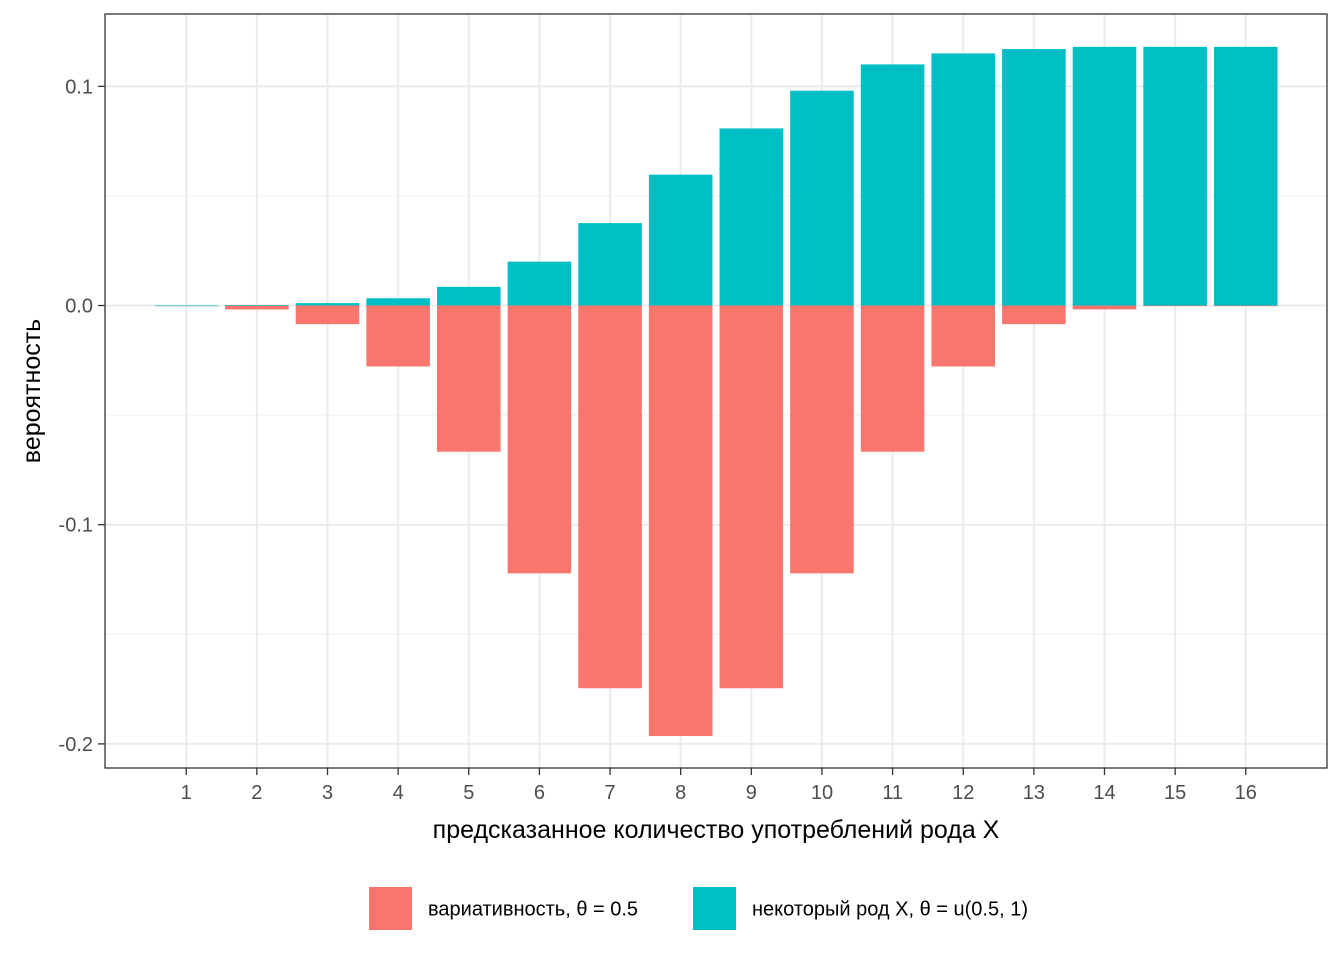 Image resolution: width=1344 pixels, height=960 pixels. Describe the element at coordinates (186, 793) in the screenshot. I see `x-tick-label: 1` at that location.